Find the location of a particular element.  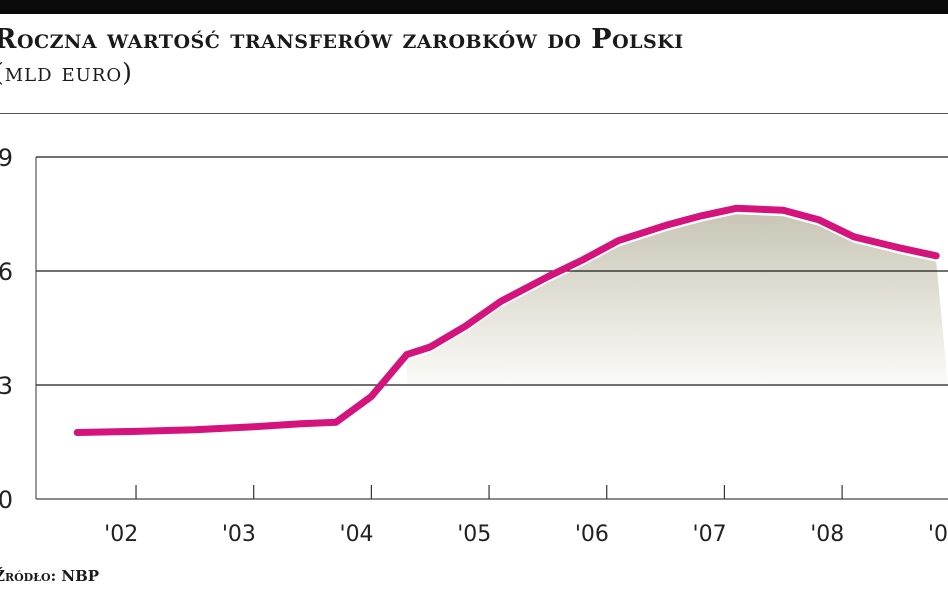

x-tick-label: '08 is located at coordinates (827, 534).